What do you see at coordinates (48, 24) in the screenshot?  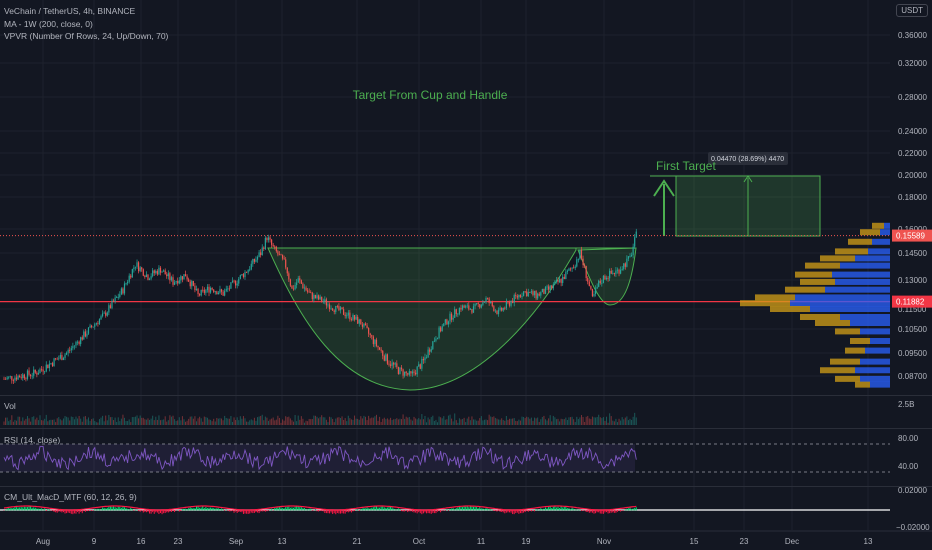 I see `ma-legend: MA - 1W (200, close, 0)` at bounding box center [48, 24].